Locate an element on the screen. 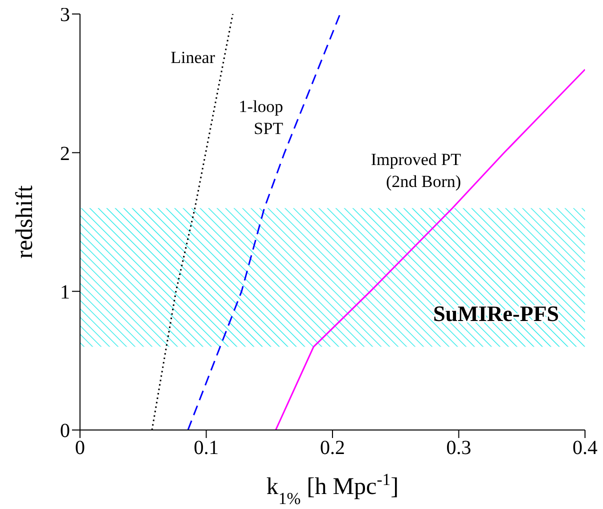  x-tick-label: 0.4 is located at coordinates (585, 448).